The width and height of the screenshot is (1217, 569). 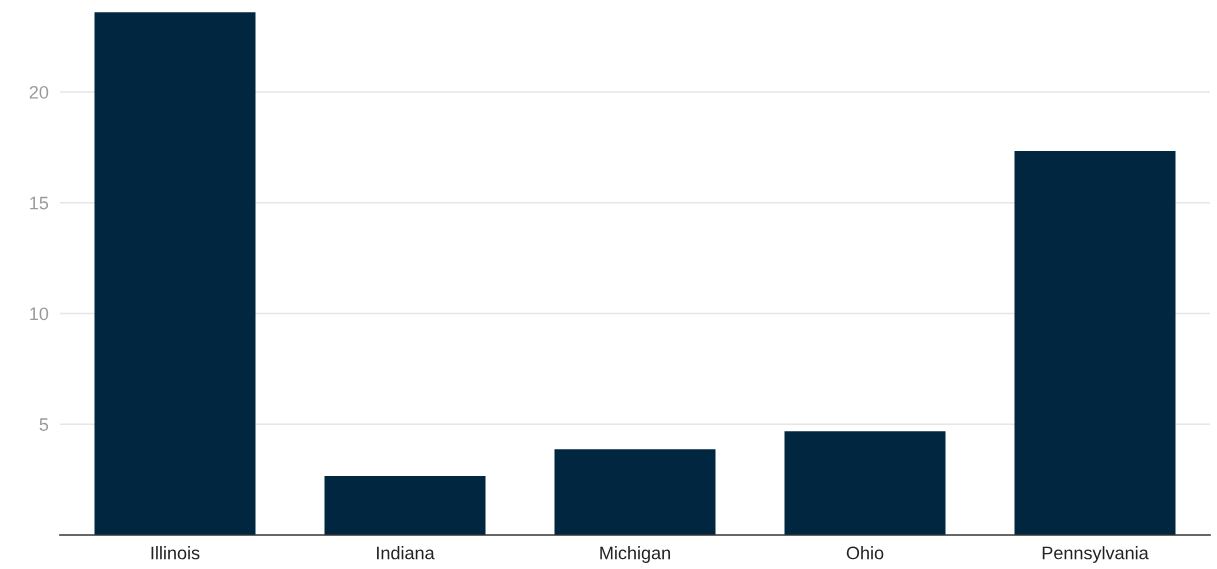 I want to click on y-tick-label: 10, so click(x=39, y=314).